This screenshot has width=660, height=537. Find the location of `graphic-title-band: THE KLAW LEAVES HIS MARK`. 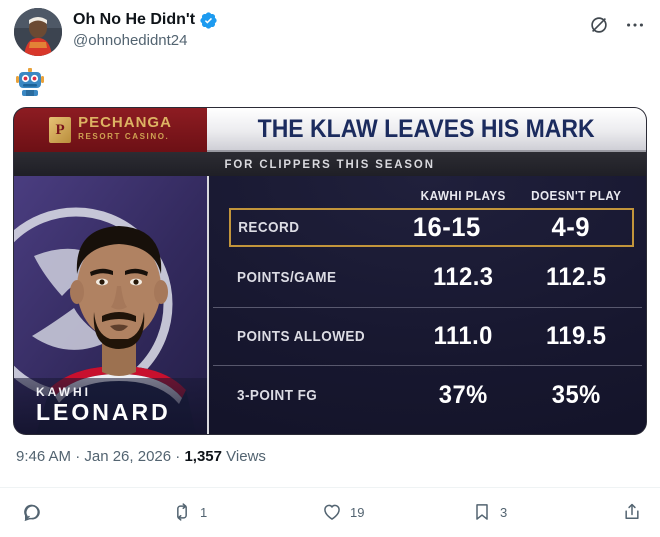

graphic-title-band: THE KLAW LEAVES HIS MARK is located at coordinates (426, 130).